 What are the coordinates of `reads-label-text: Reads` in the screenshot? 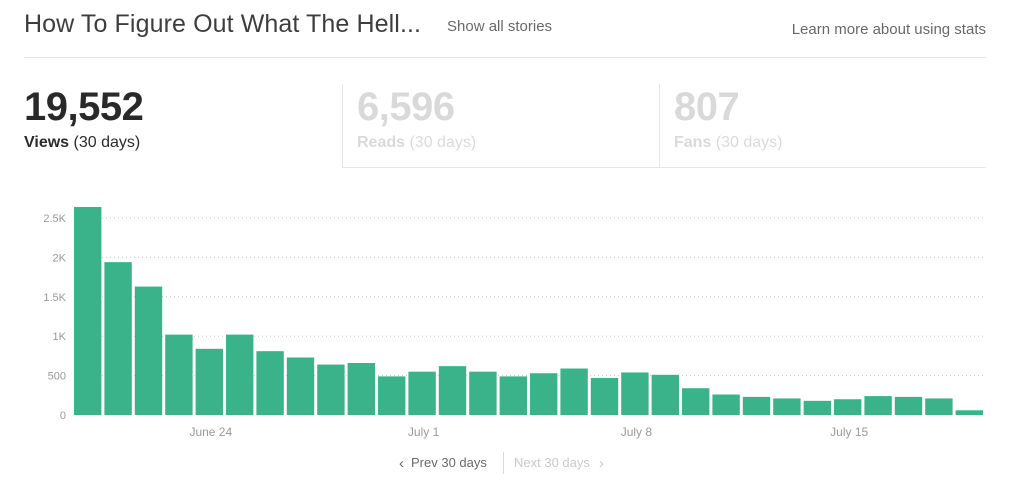 It's located at (381, 142).